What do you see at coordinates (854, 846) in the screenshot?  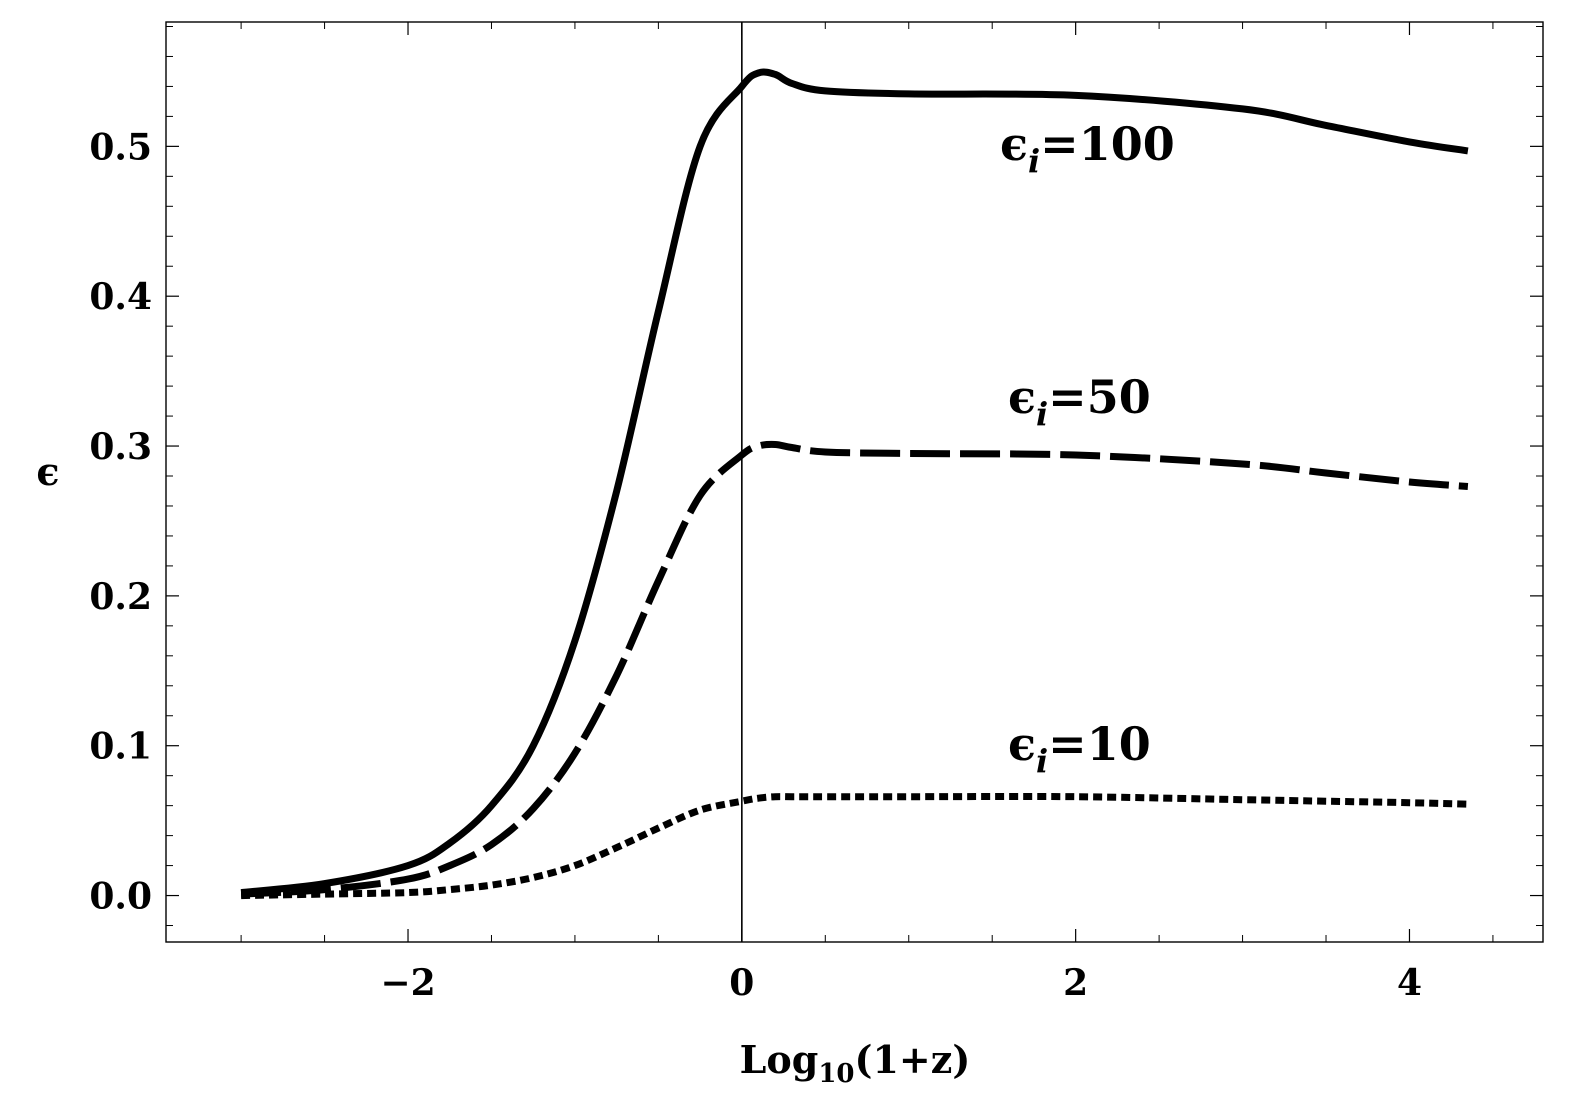 I see `series-line-dotted` at bounding box center [854, 846].